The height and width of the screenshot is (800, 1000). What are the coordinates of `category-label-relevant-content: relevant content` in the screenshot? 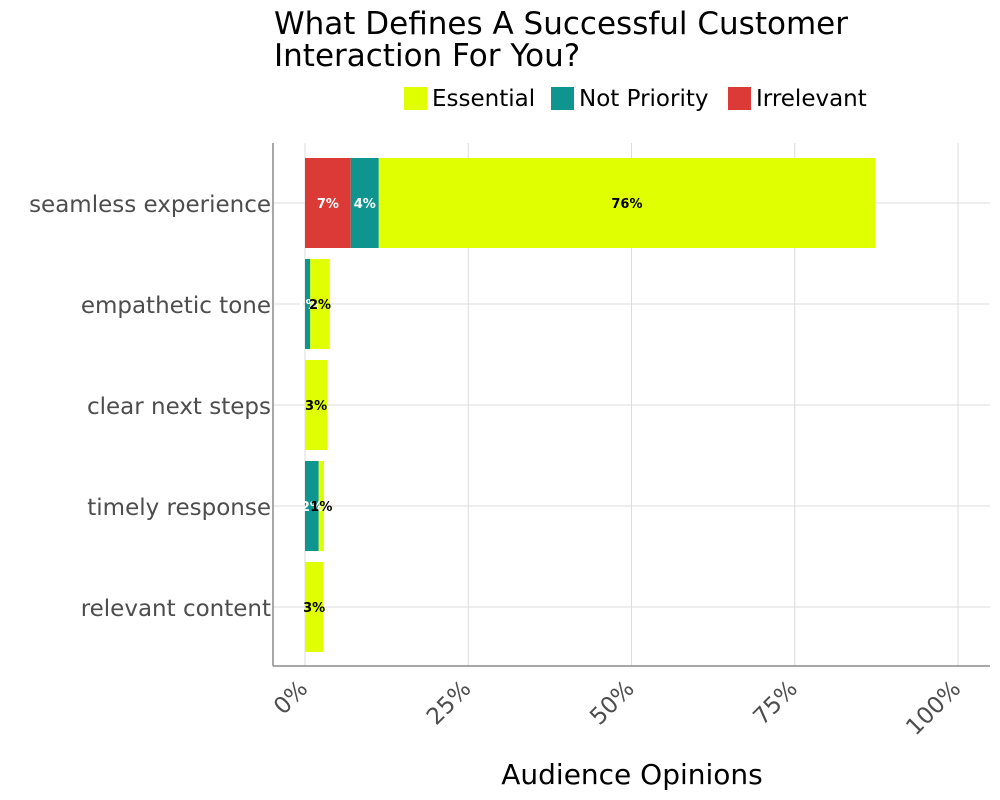 It's located at (176, 609).